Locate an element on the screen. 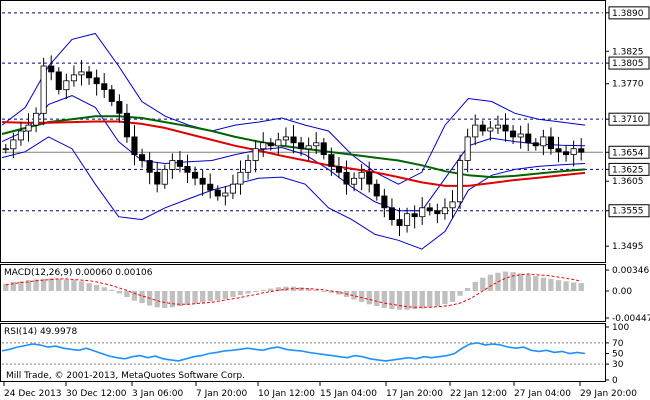 The height and width of the screenshot is (400, 650). rsi-tick-label-3: 30 is located at coordinates (618, 365).